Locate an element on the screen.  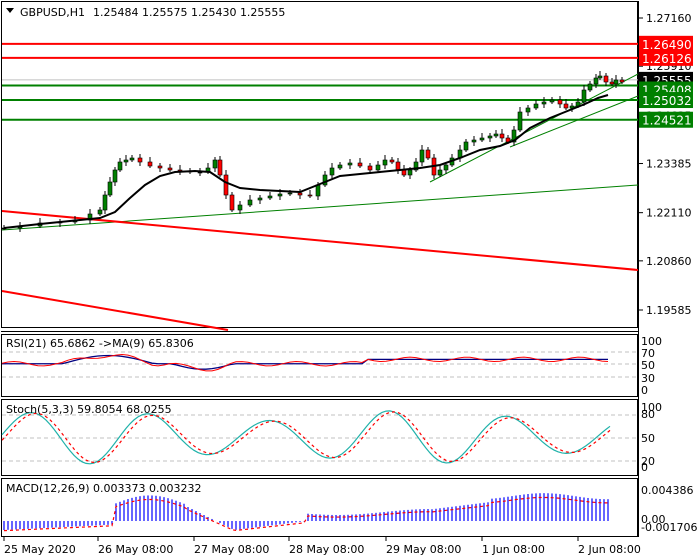
stoch-pane-frame is located at coordinates (319, 437).